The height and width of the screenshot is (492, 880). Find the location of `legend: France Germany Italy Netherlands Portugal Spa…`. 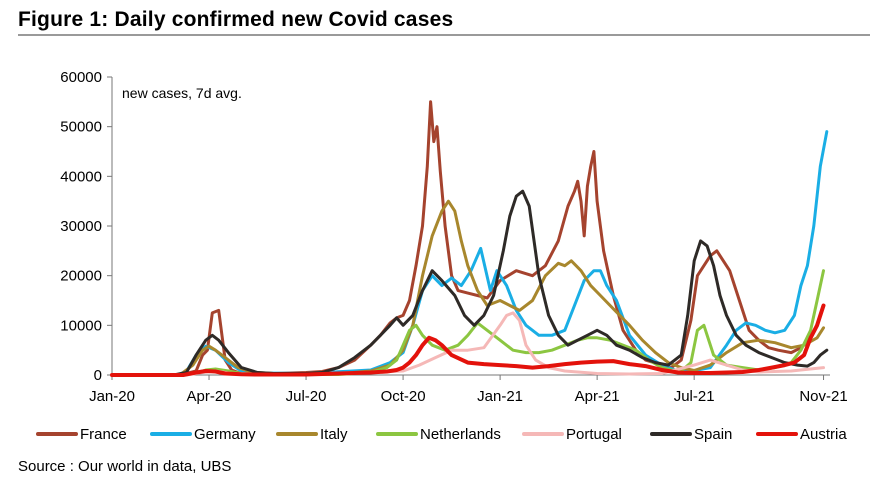

legend: France Germany Italy Netherlands Portugal Spa… is located at coordinates (441, 434).